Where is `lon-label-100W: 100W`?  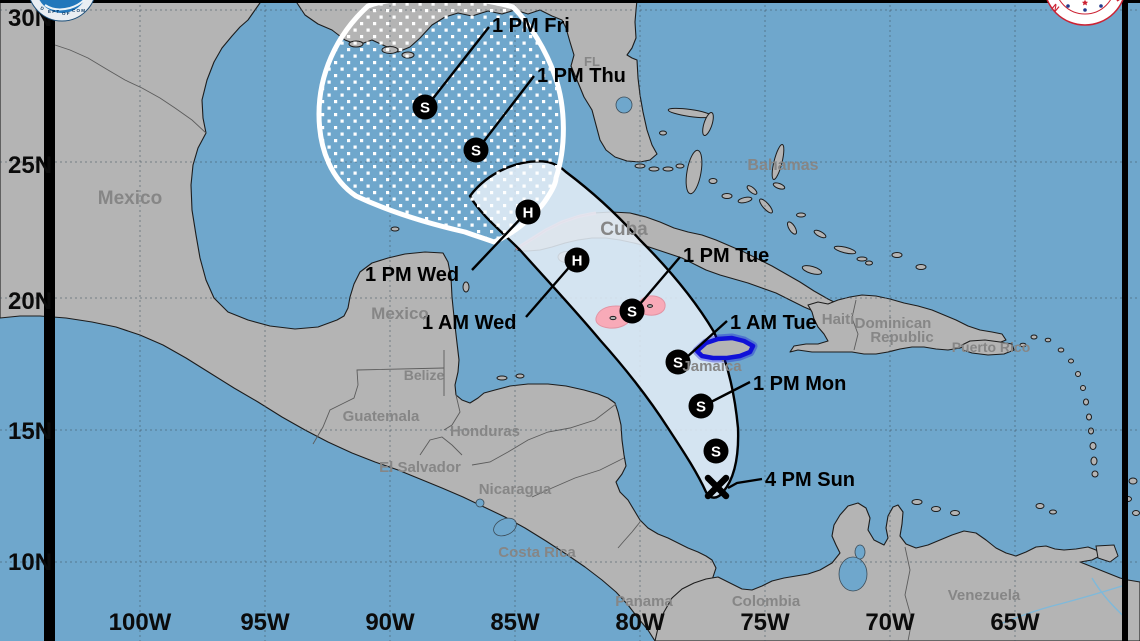
lon-label-100W: 100W is located at coordinates (140, 622).